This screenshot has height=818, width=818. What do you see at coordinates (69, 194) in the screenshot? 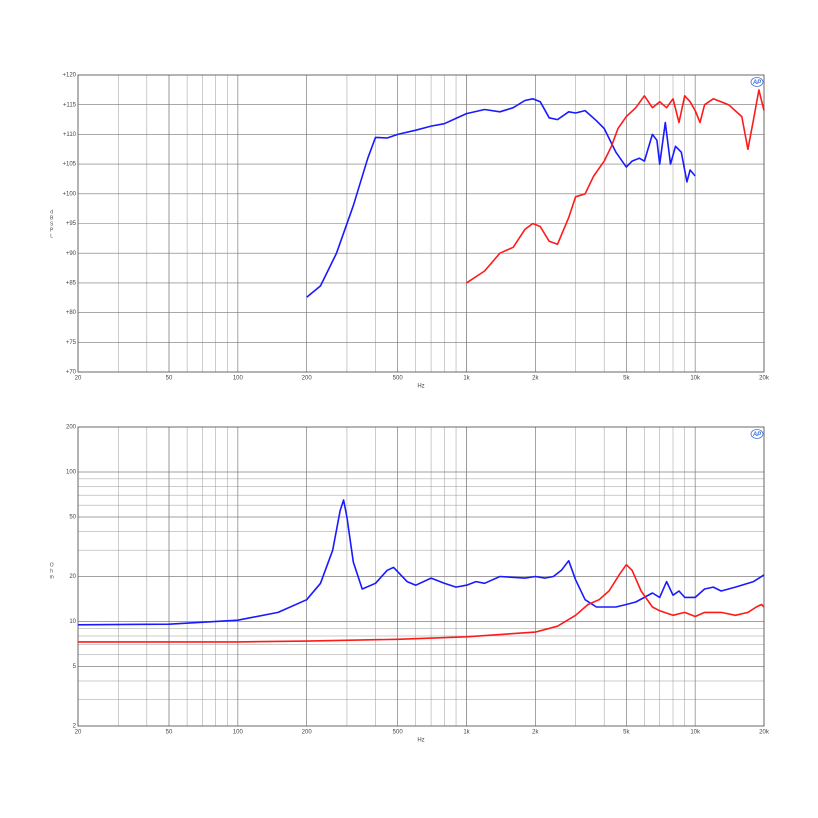
I see `y-tick-label: +100` at bounding box center [69, 194].